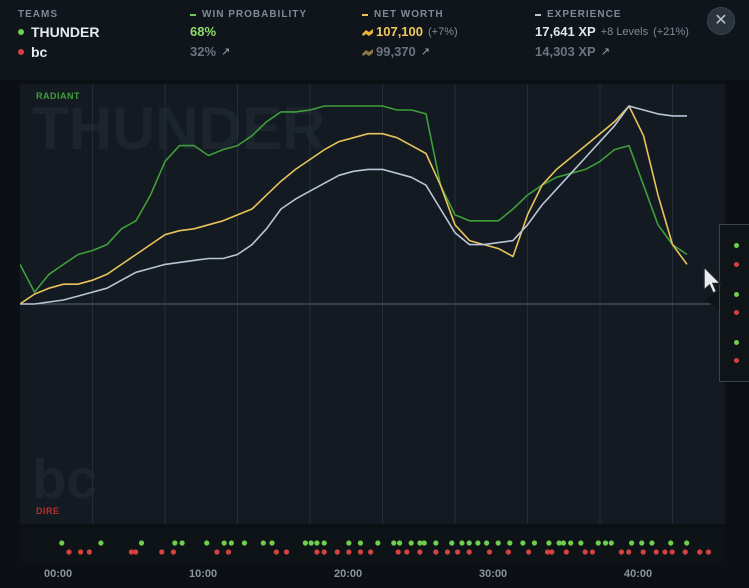 The image size is (749, 588). Describe the element at coordinates (410, 35) in the screenshot. I see `net-worth-column: NET WORTH 107,100 (+7%) 99,370 ↗` at that location.